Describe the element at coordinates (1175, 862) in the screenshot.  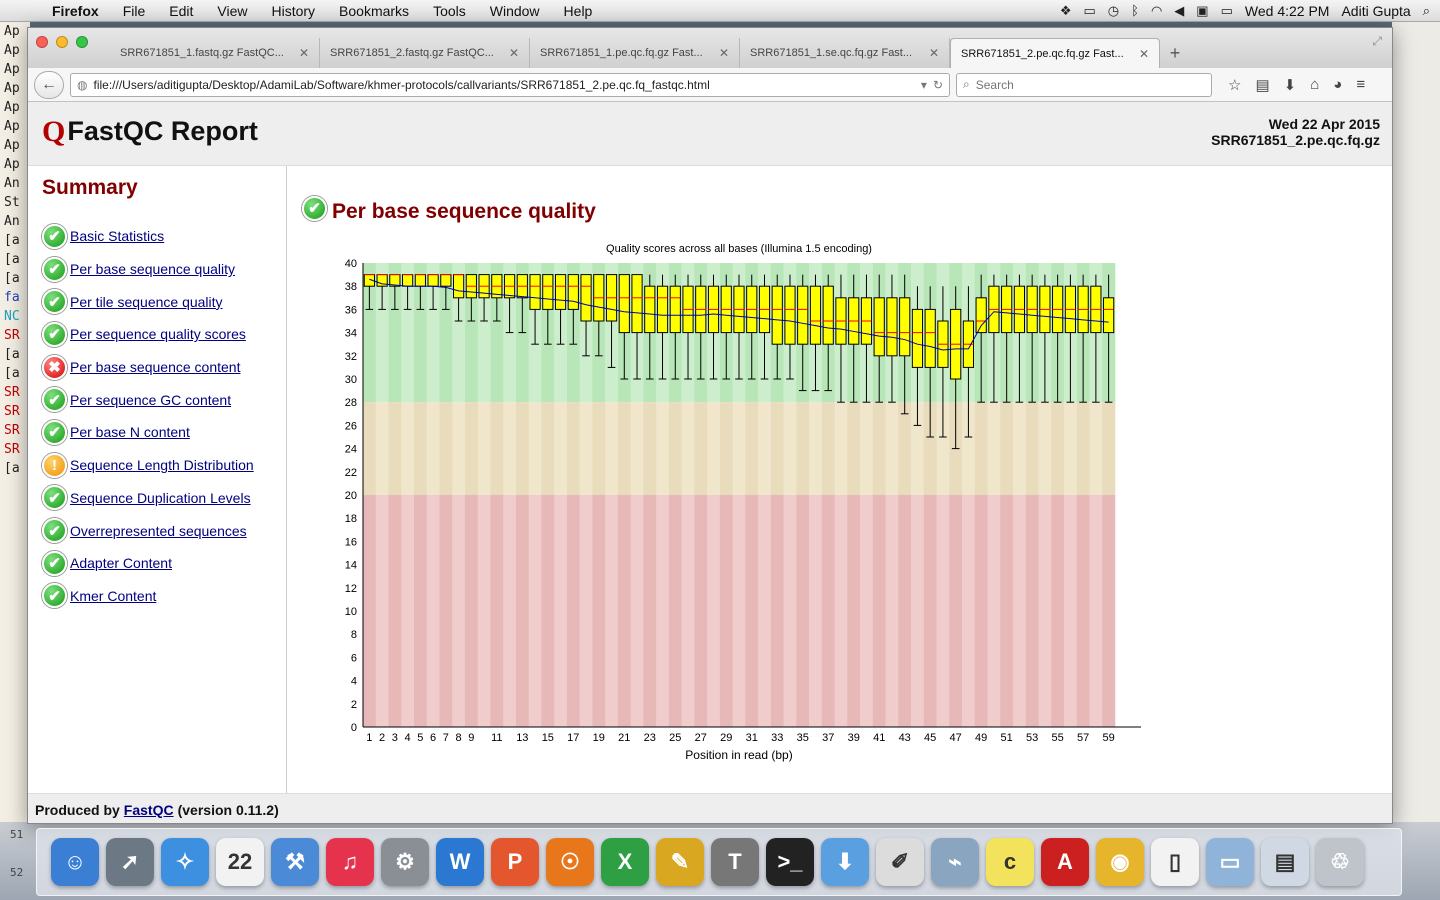
I see `document-icon: ▯` at that location.